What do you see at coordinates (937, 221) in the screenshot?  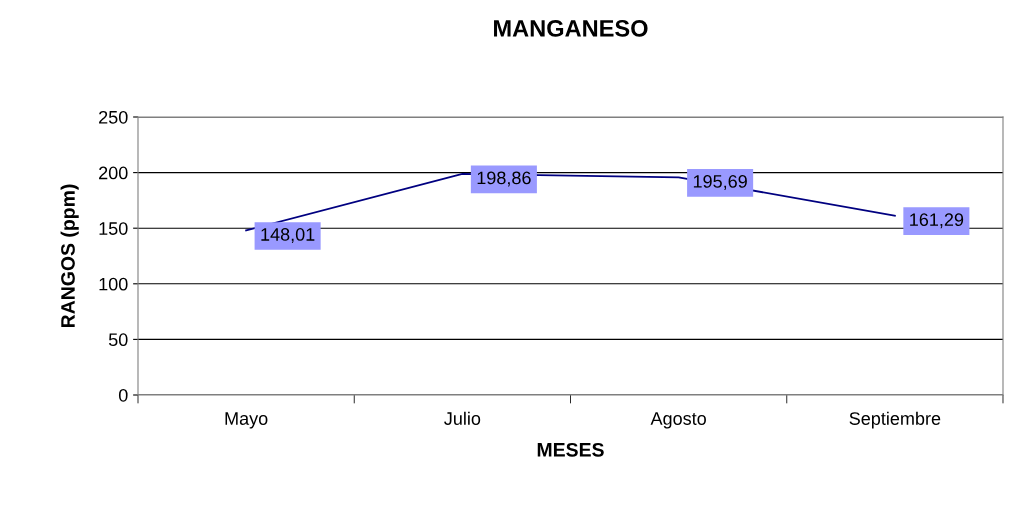 I see `data-label: 161,29` at bounding box center [937, 221].